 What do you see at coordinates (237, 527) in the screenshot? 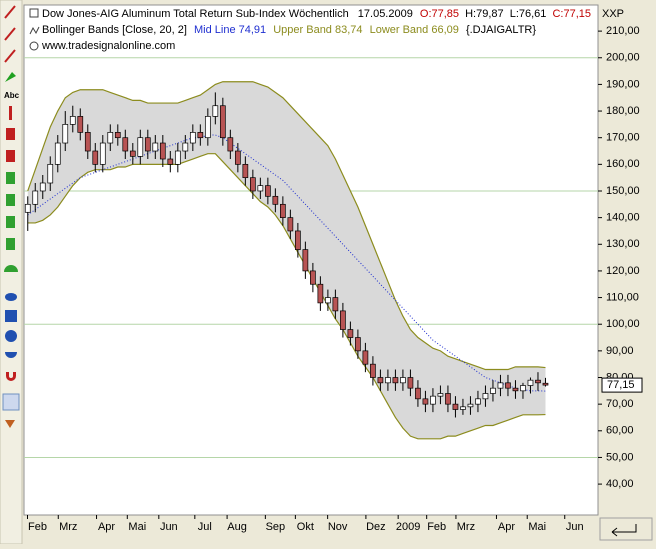
I see `x-tick-label: Aug` at bounding box center [237, 527].